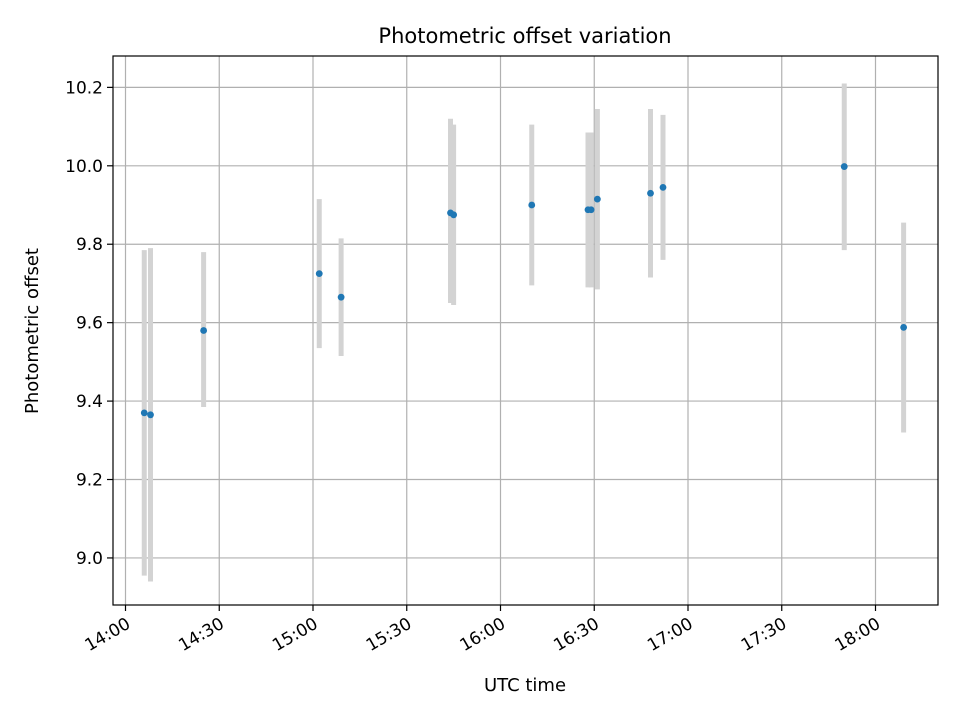  I want to click on chart-title: Photometric offset variation, so click(524, 36).